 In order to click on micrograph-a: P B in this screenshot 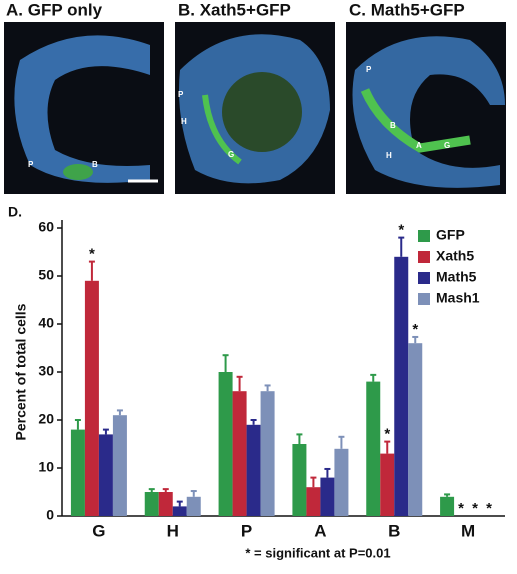, I will do `click(84, 108)`.